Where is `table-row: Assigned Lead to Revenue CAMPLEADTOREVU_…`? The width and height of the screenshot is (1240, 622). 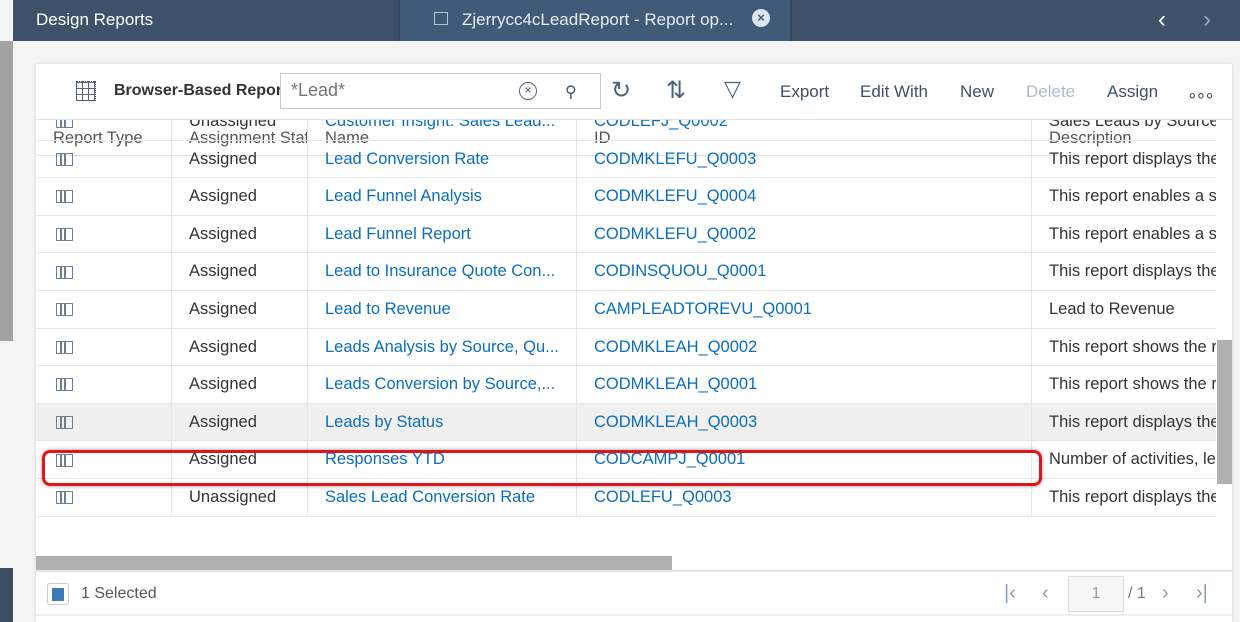
table-row: Assigned Lead to Revenue CAMPLEADTOREVU_… is located at coordinates (626, 310).